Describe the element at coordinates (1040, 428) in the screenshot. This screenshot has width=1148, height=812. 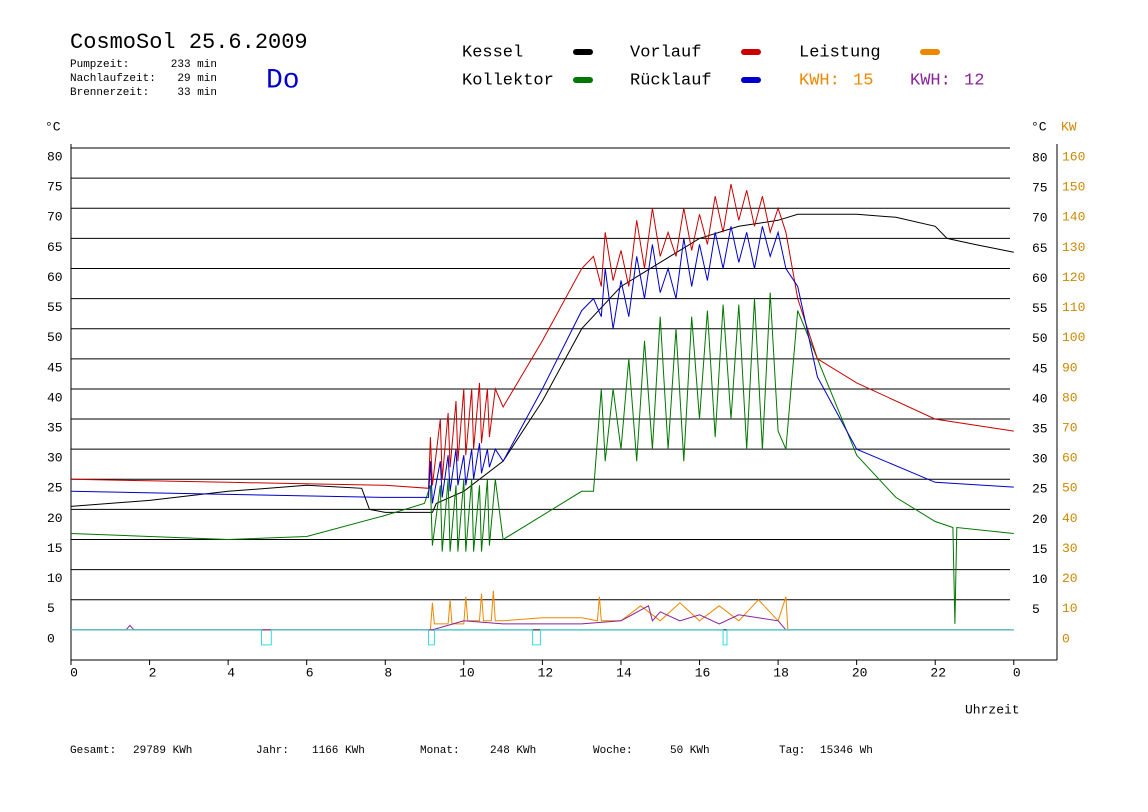
I see `y-tick-label-right: 35` at that location.